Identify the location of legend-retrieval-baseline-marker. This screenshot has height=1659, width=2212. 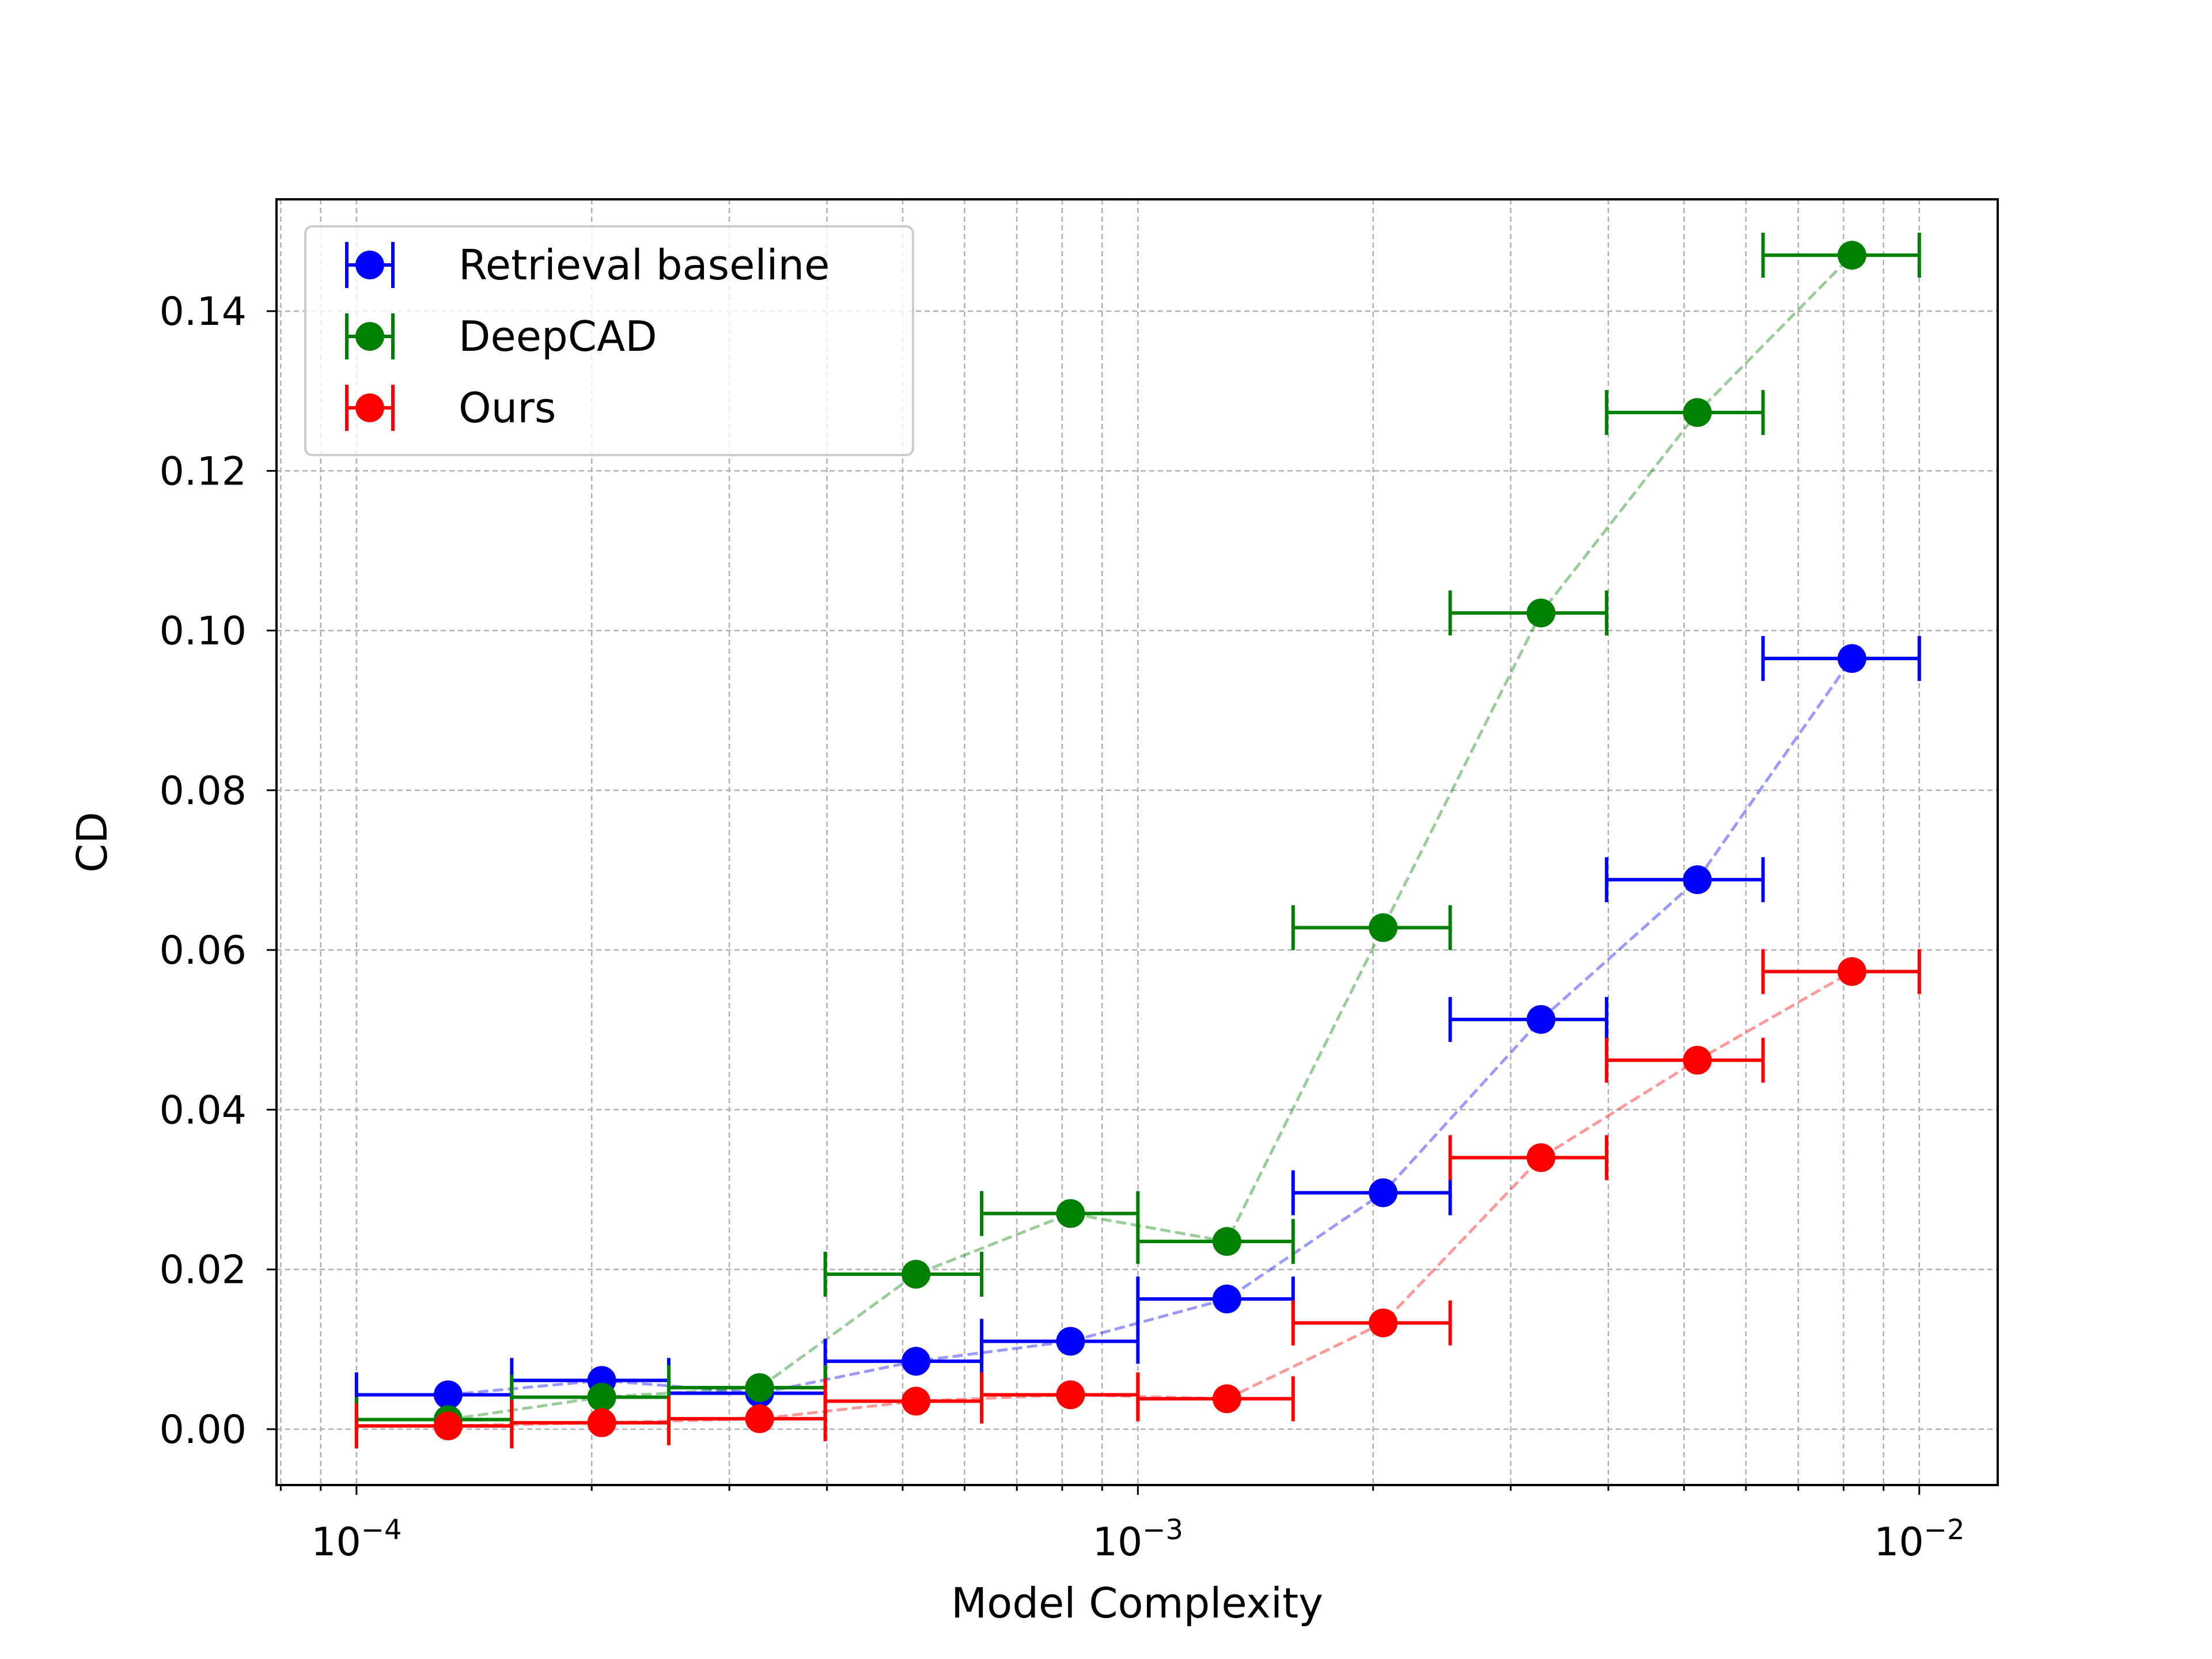
(369, 265).